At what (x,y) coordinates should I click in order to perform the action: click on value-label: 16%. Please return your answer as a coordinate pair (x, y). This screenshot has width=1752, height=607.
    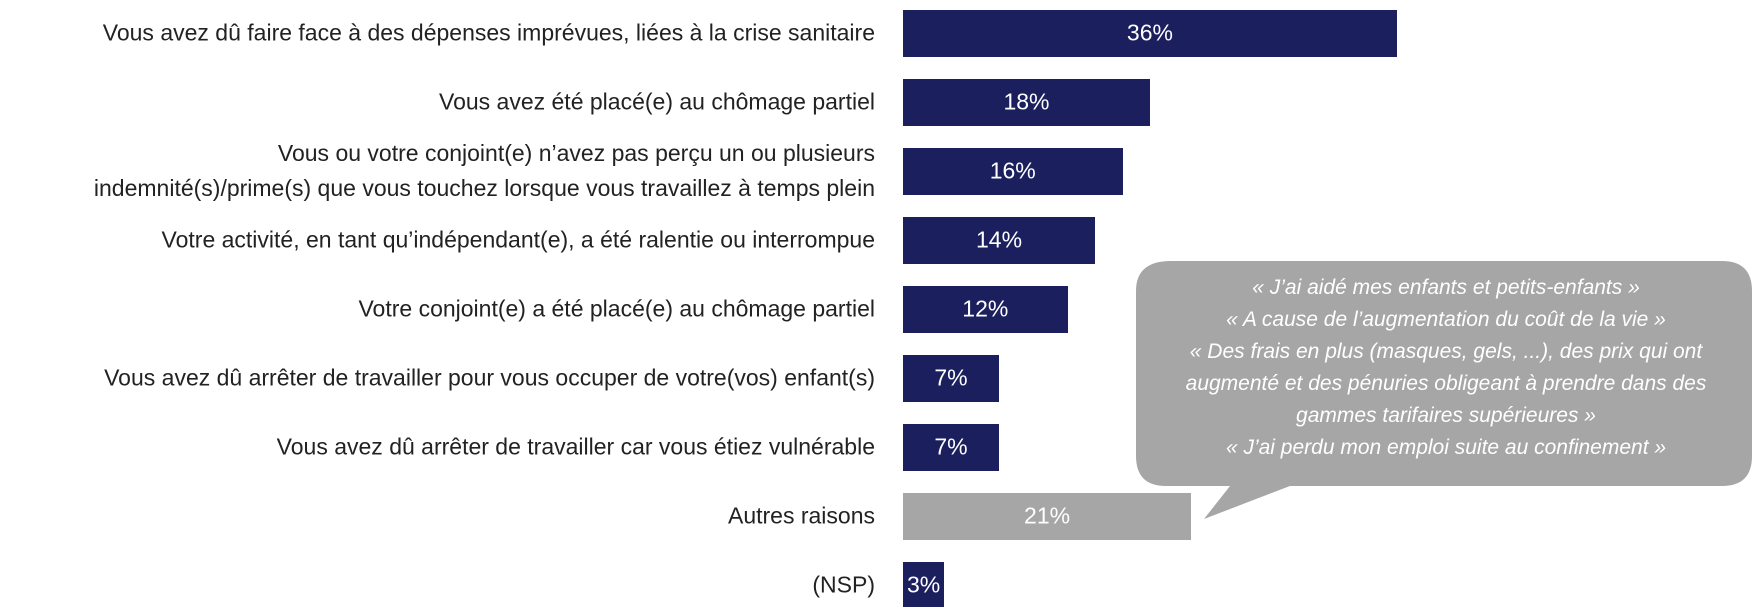
    Looking at the image, I should click on (1012, 170).